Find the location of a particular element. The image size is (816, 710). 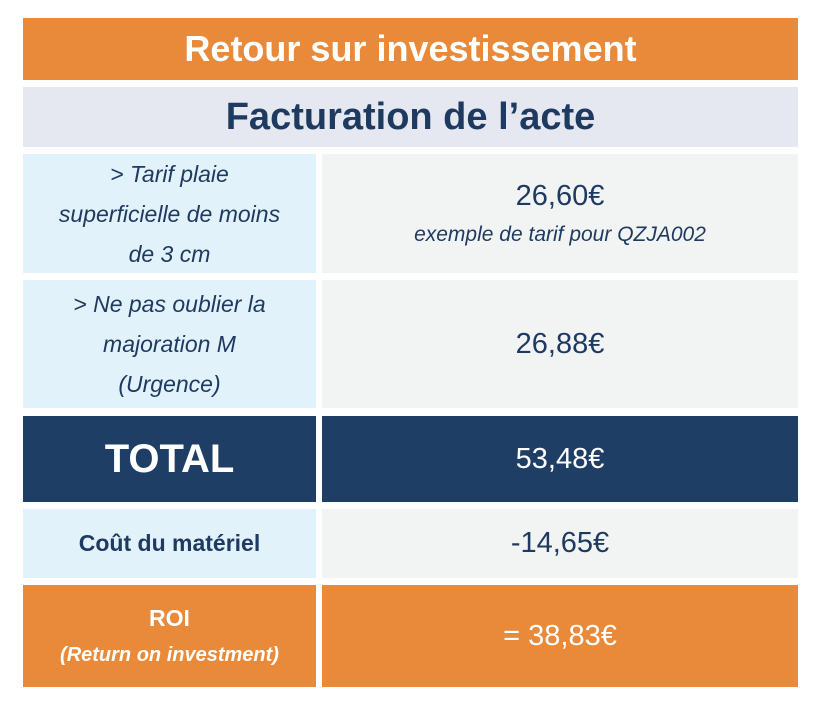

sublabel: (Return on investment) is located at coordinates (169, 655).